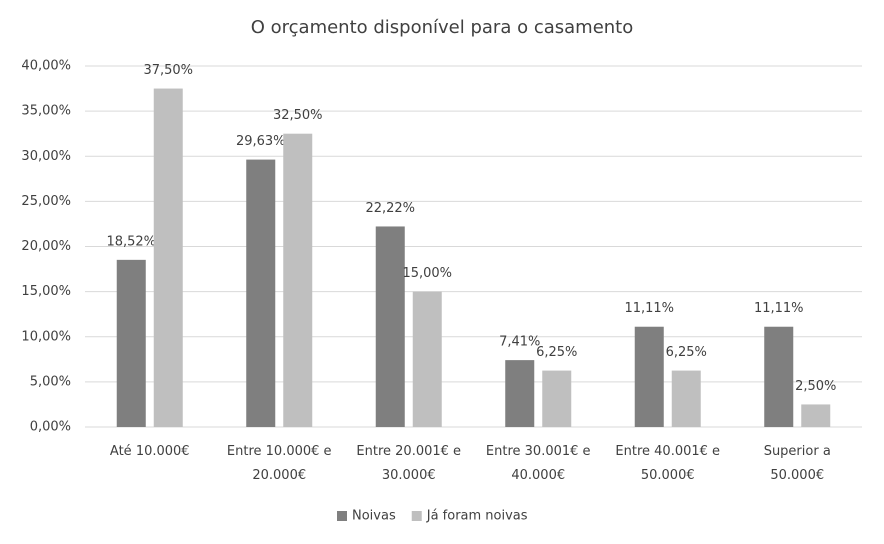  What do you see at coordinates (46, 156) in the screenshot?
I see `y-tick-label: 30,00%` at bounding box center [46, 156].